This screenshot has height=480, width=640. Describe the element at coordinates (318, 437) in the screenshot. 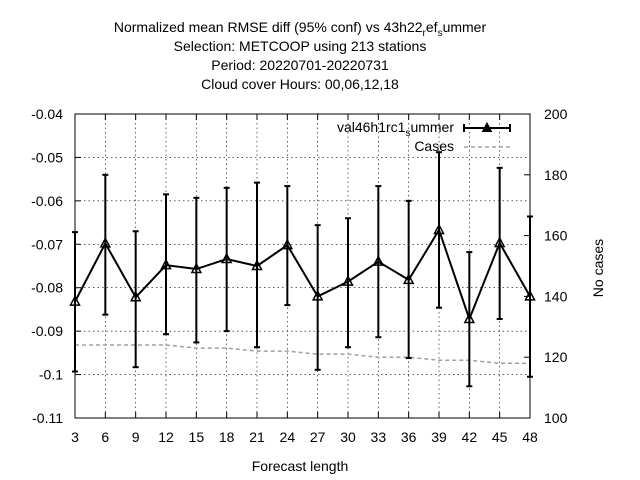

I see `x-tick-label: 27` at that location.